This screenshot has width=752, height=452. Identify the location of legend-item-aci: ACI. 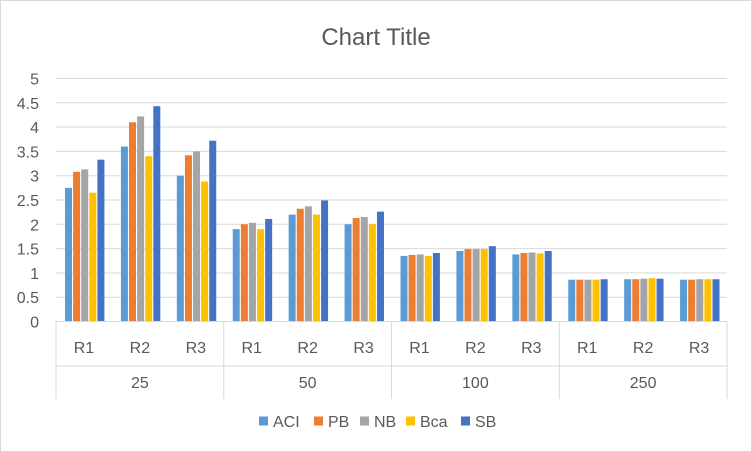
(279, 422).